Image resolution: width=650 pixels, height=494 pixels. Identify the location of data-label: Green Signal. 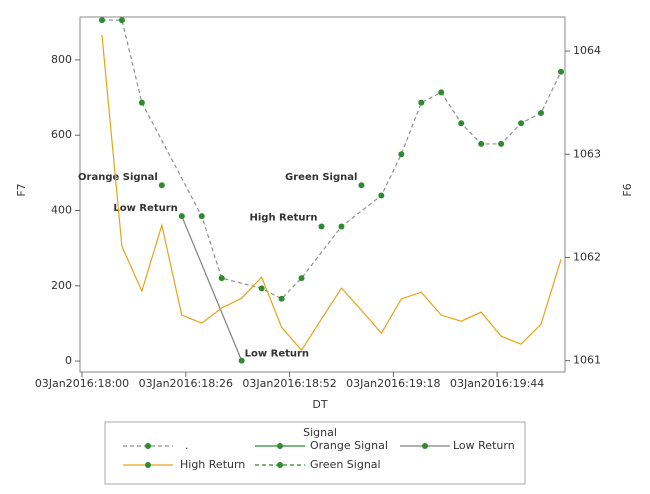
(321, 177).